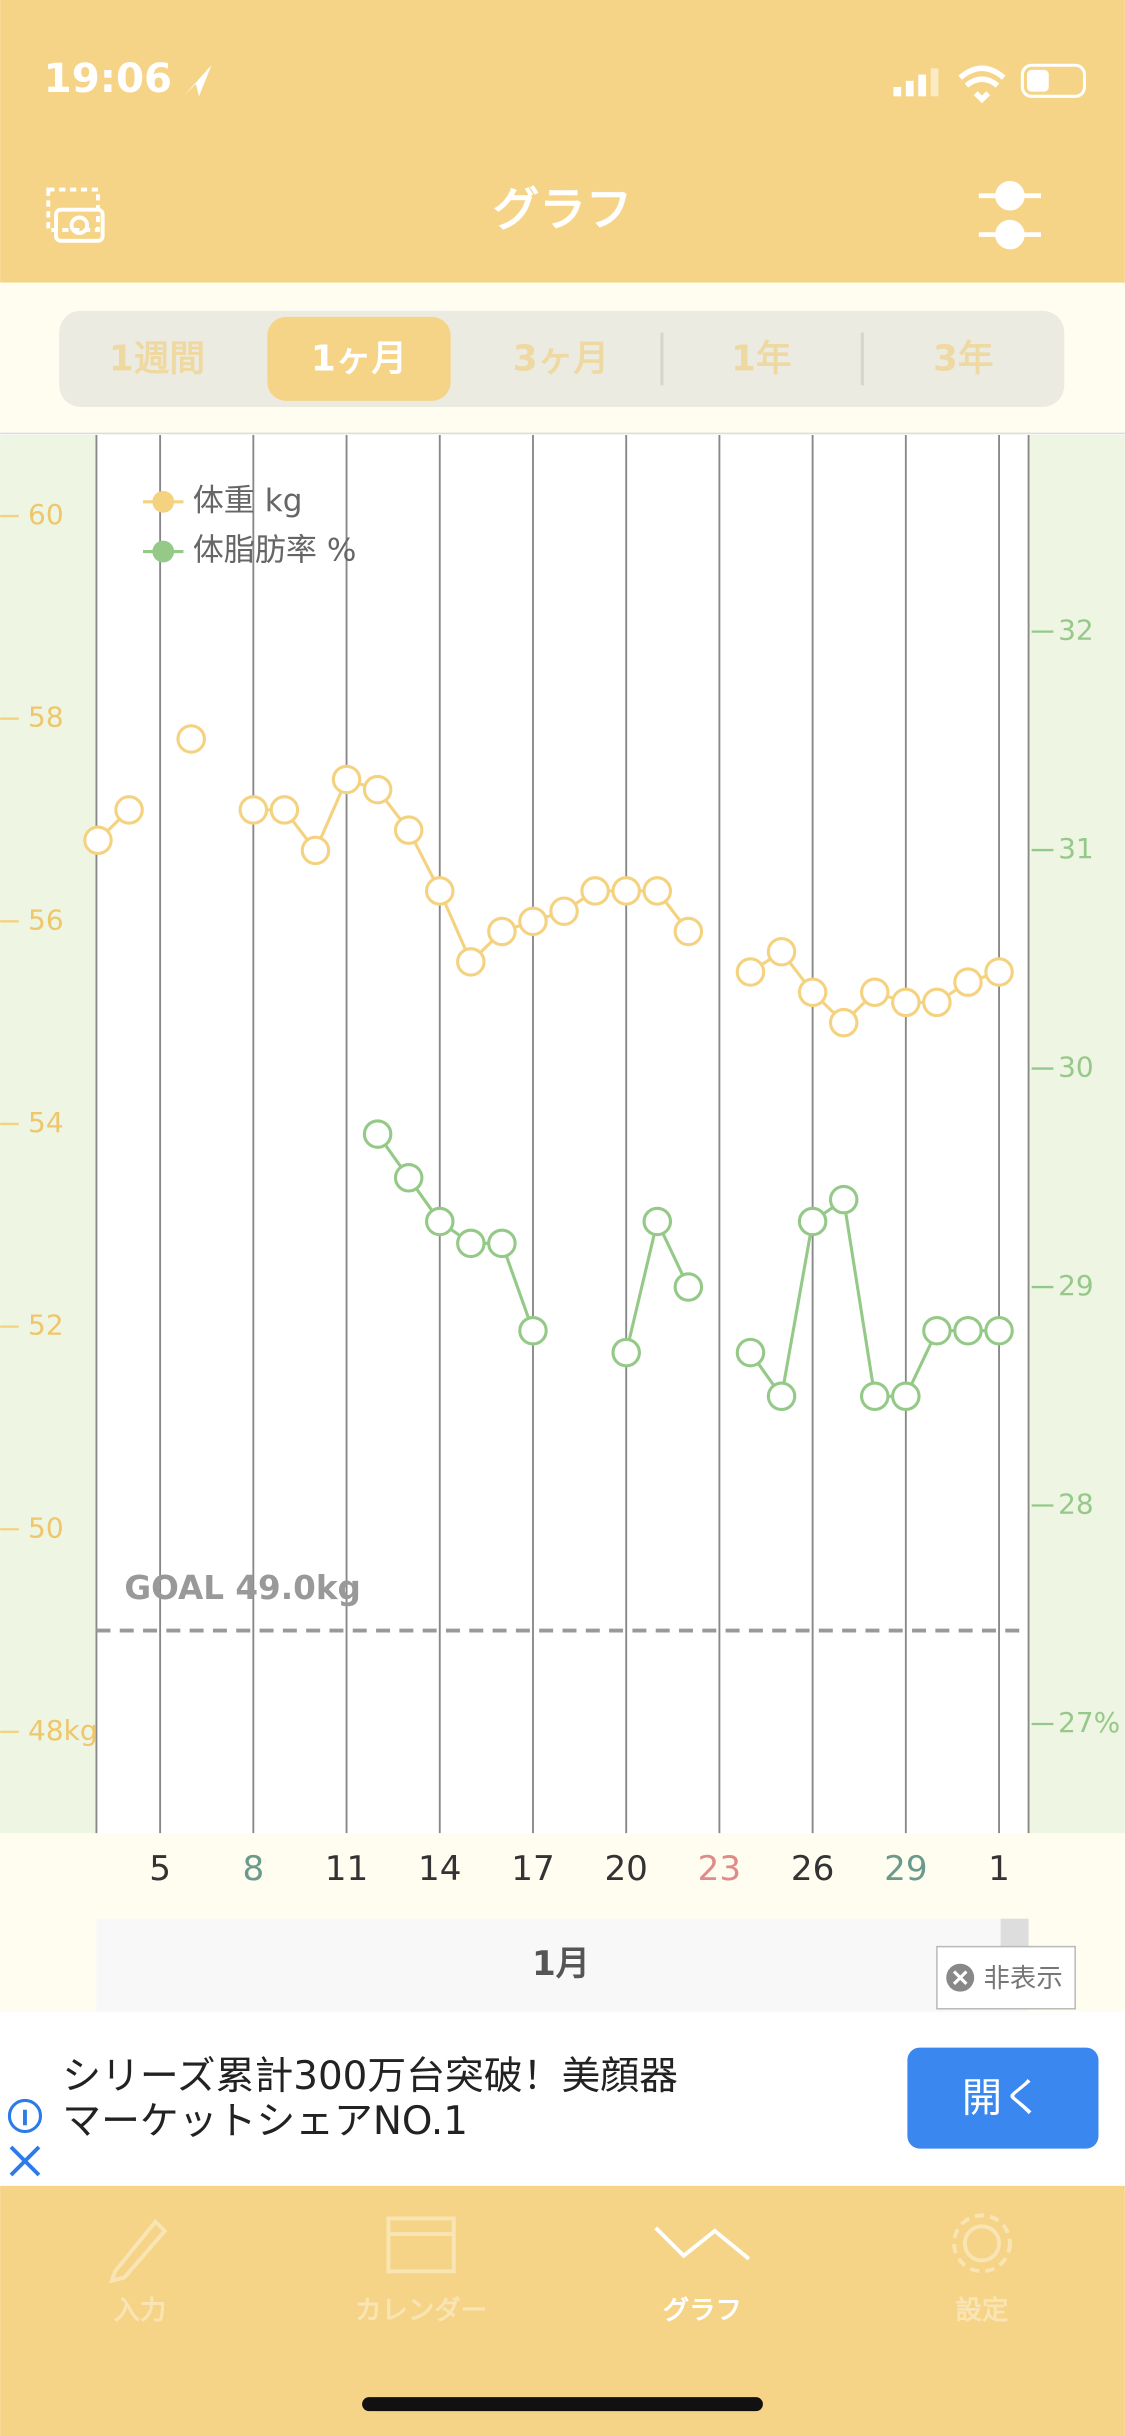 The width and height of the screenshot is (1125, 2436). Describe the element at coordinates (370, 2076) in the screenshot. I see `ad-text: シリーズ累計300万台突破！美顔器` at that location.